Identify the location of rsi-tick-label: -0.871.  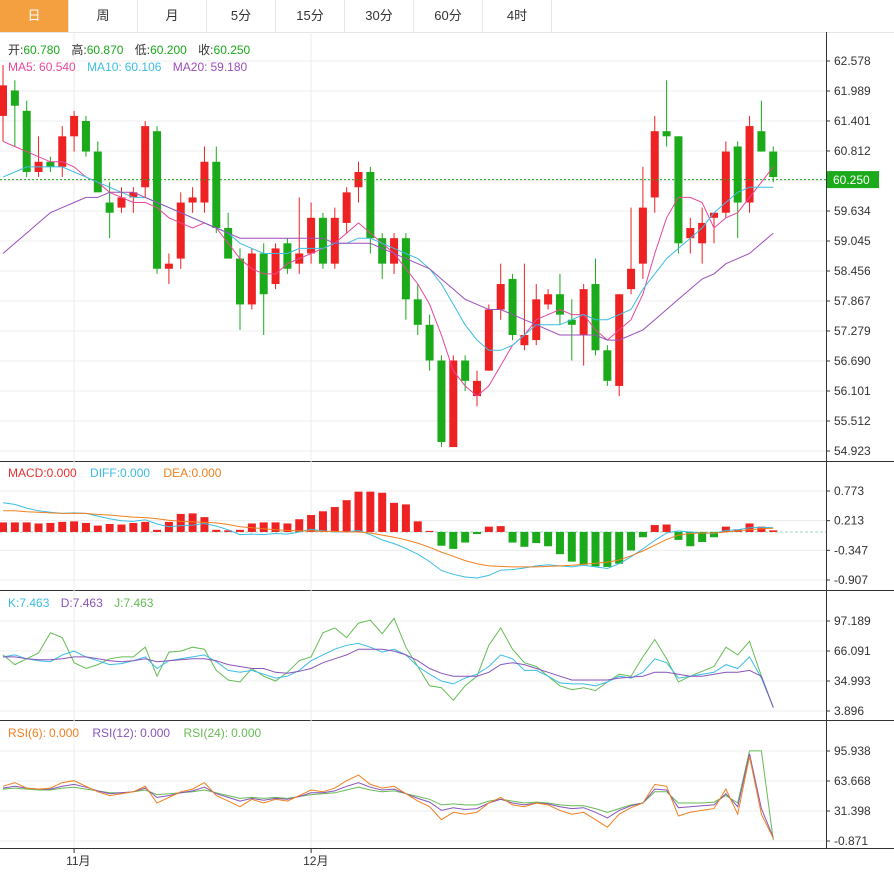
(851, 841).